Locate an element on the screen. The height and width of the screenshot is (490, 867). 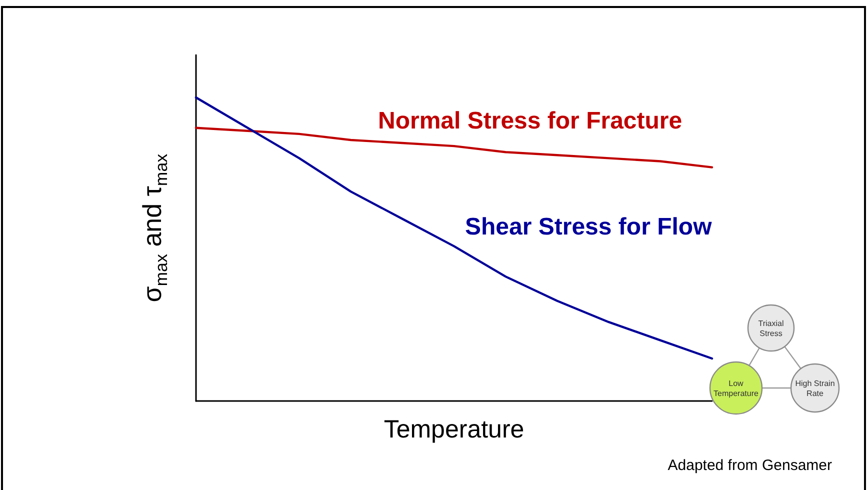
circle-node: High Strain Rate is located at coordinates (815, 388).